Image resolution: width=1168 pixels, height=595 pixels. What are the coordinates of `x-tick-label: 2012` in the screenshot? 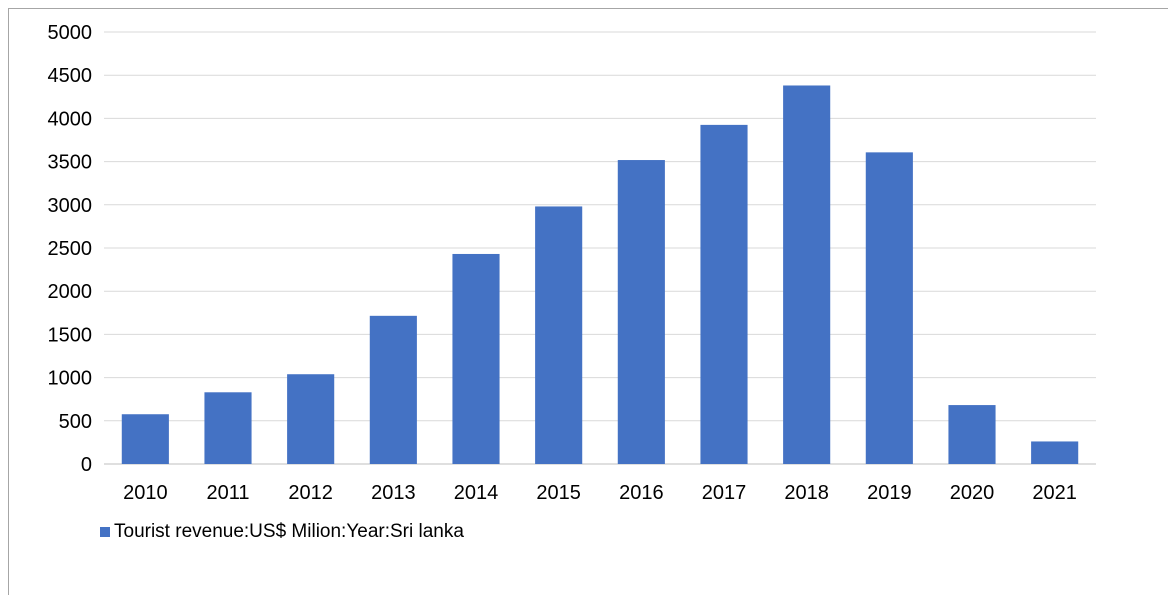 It's located at (310, 493).